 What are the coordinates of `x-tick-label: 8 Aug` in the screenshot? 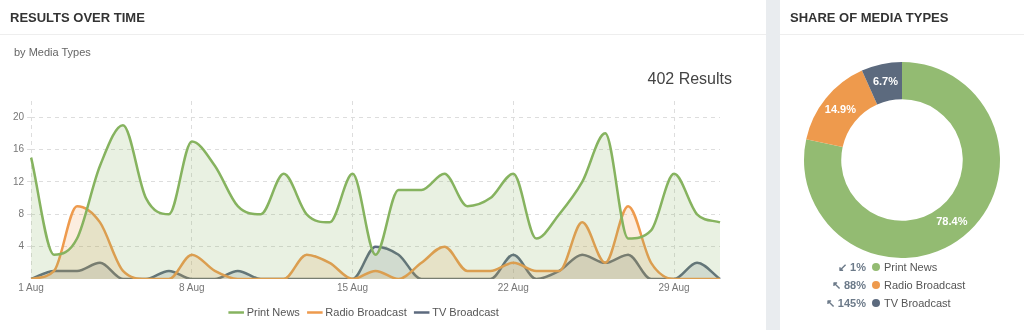 It's located at (192, 287).